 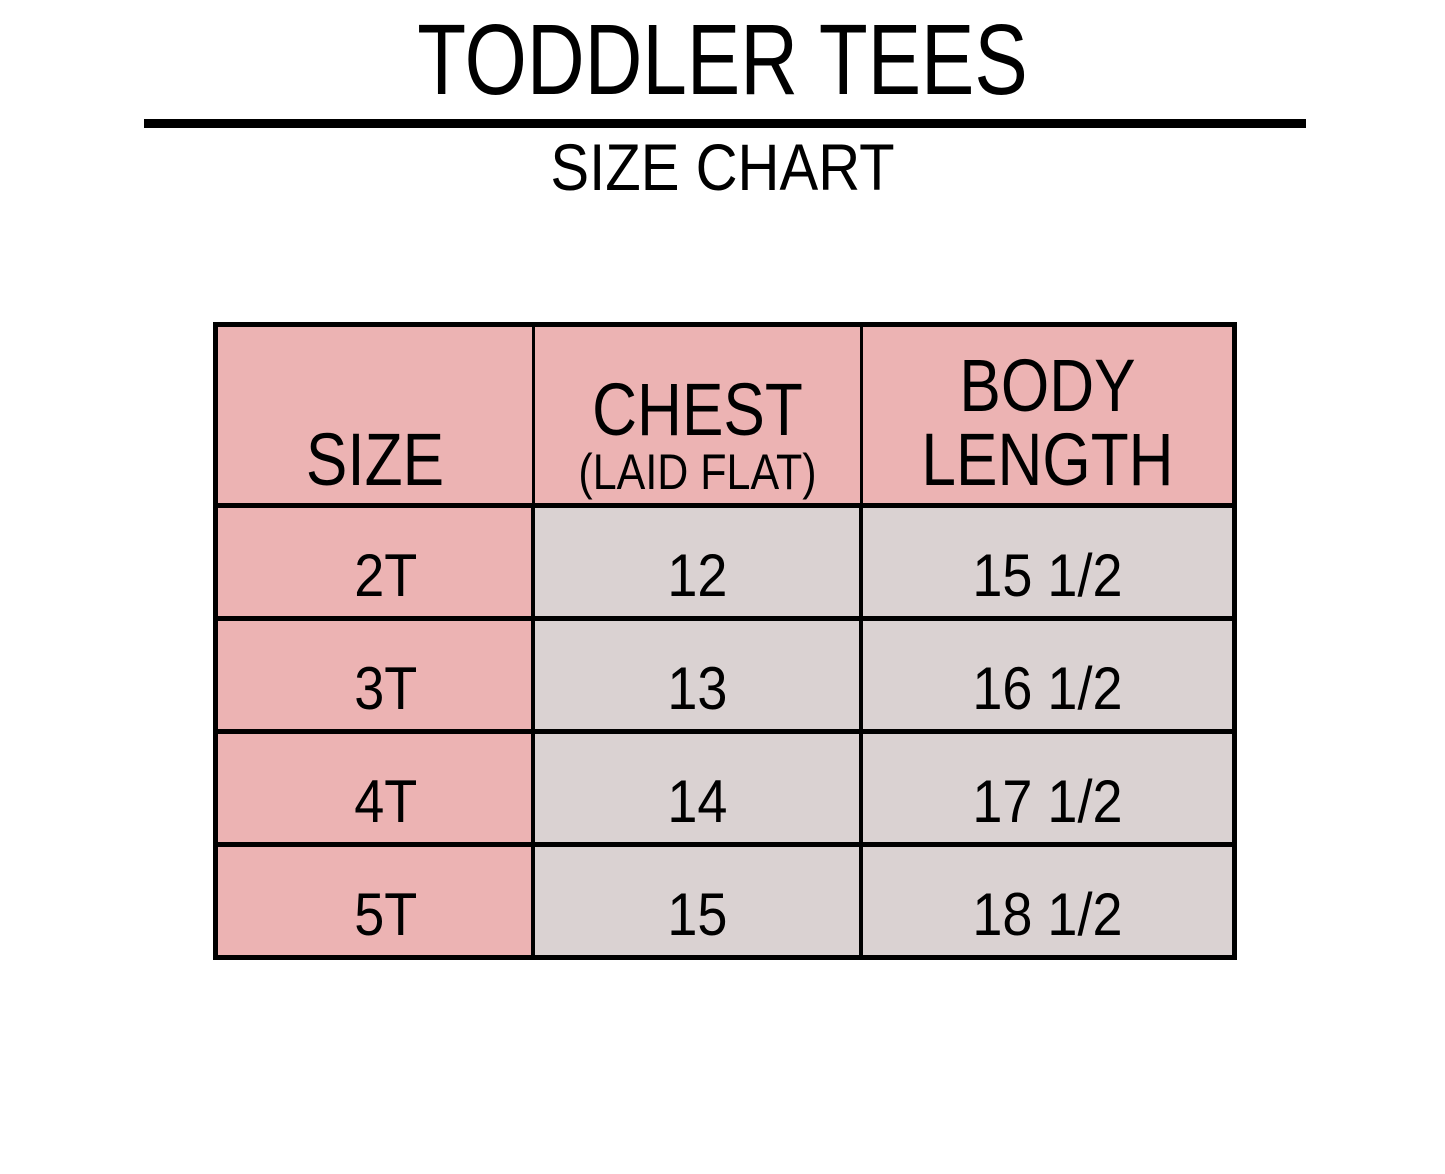 What do you see at coordinates (697, 575) in the screenshot?
I see `cell-chest-value: 12` at bounding box center [697, 575].